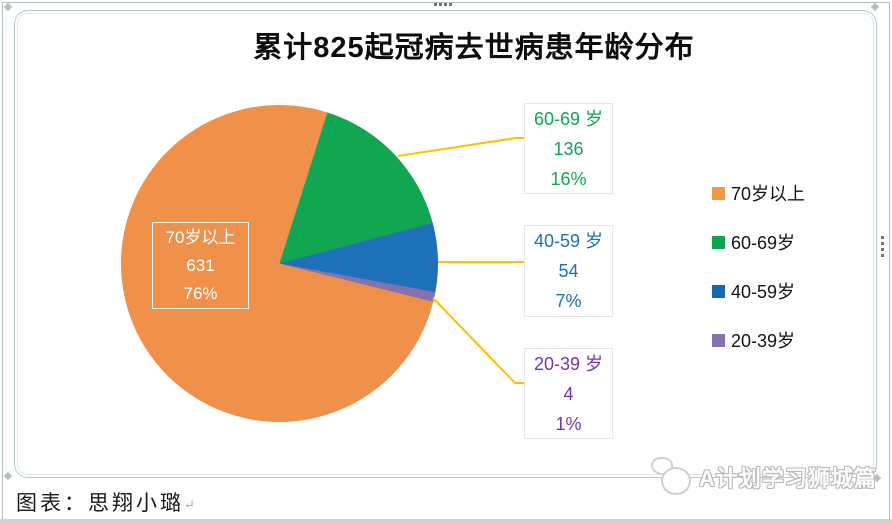 Image resolution: width=892 pixels, height=523 pixels. I want to click on watermark: A计划学习狮城篇, so click(760, 477).